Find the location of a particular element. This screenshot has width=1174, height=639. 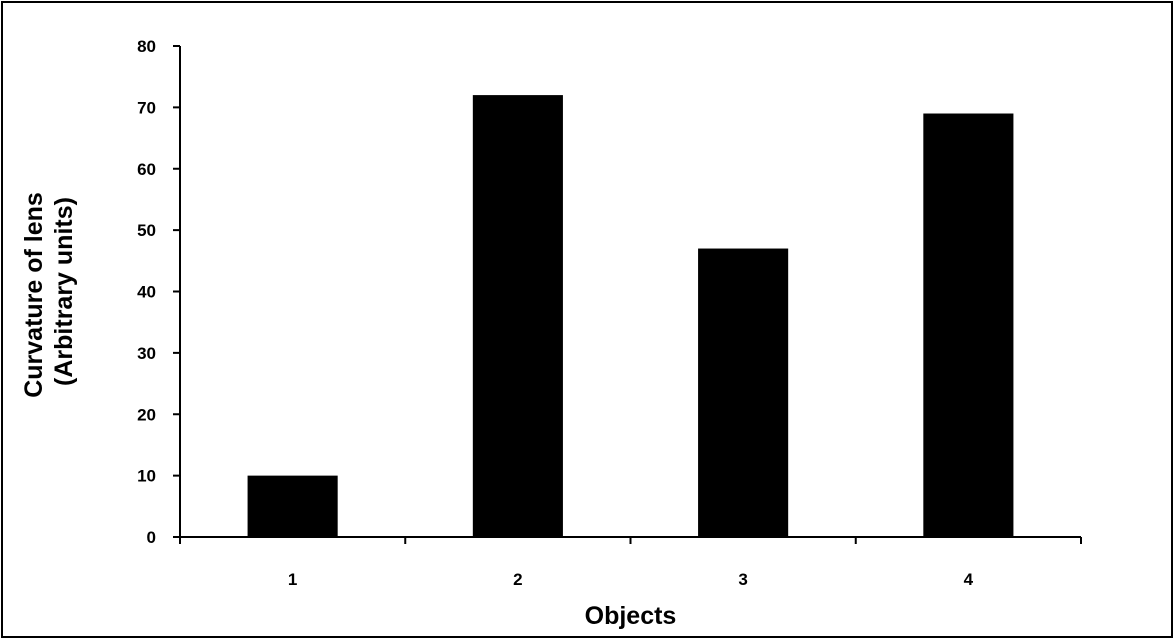

y-tick-label: 70 is located at coordinates (146, 107).